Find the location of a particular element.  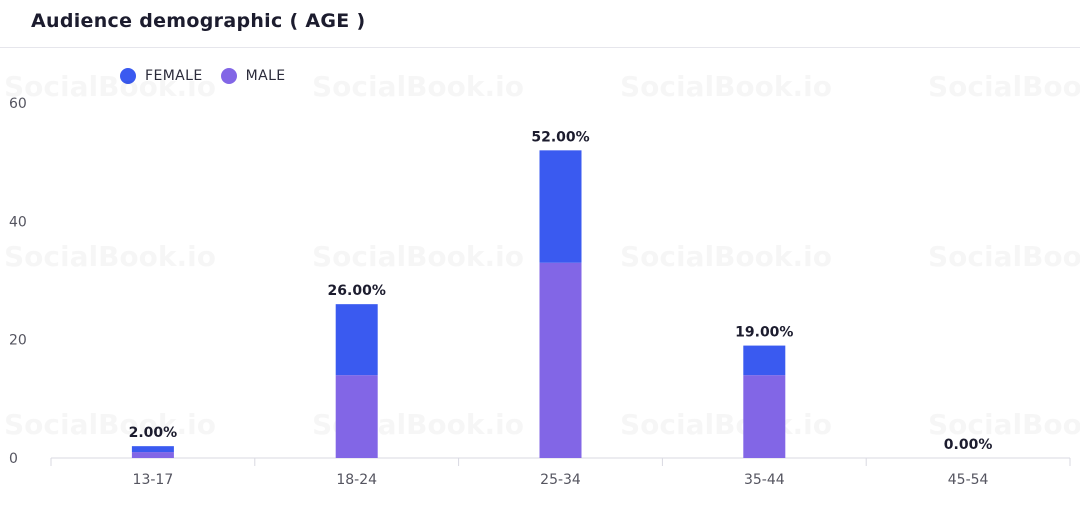

y-tick-label-20: 20 is located at coordinates (18, 341).